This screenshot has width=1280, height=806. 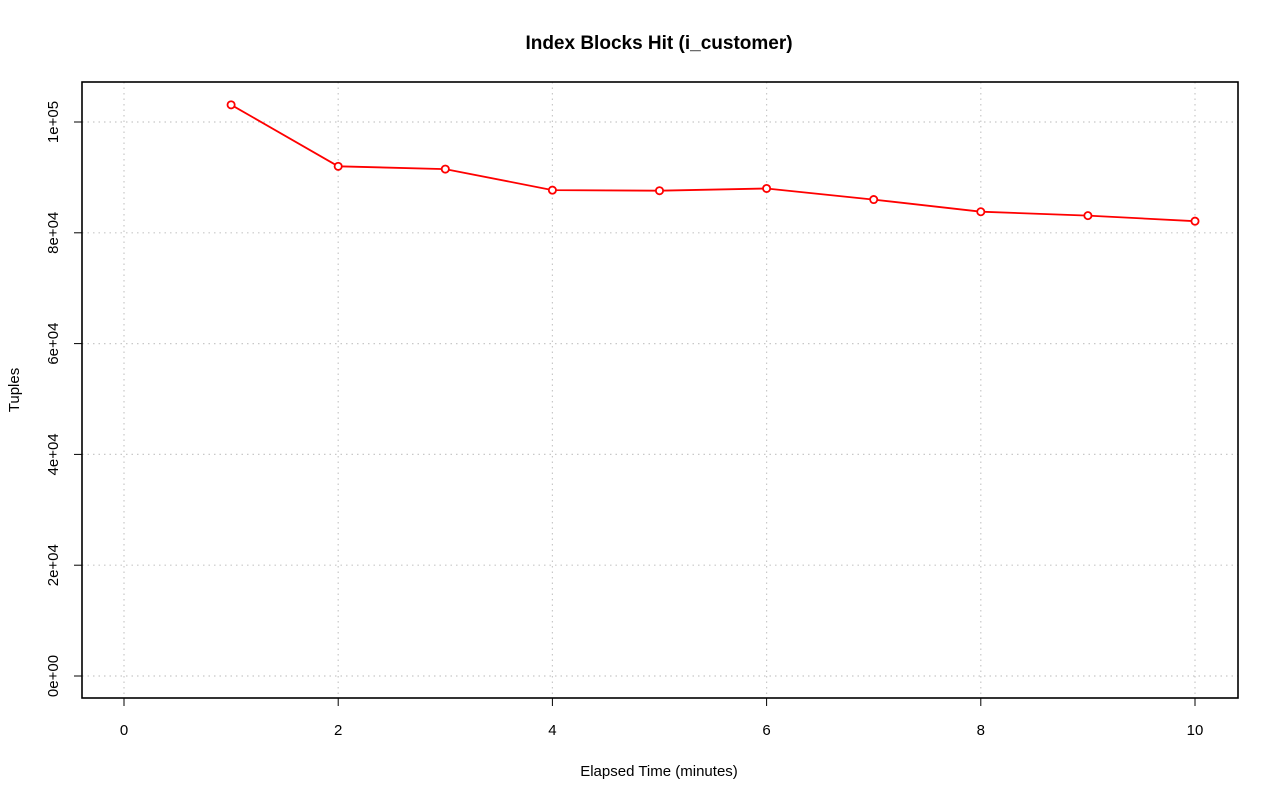 I want to click on y-tick-label: 8e+04, so click(x=53, y=233).